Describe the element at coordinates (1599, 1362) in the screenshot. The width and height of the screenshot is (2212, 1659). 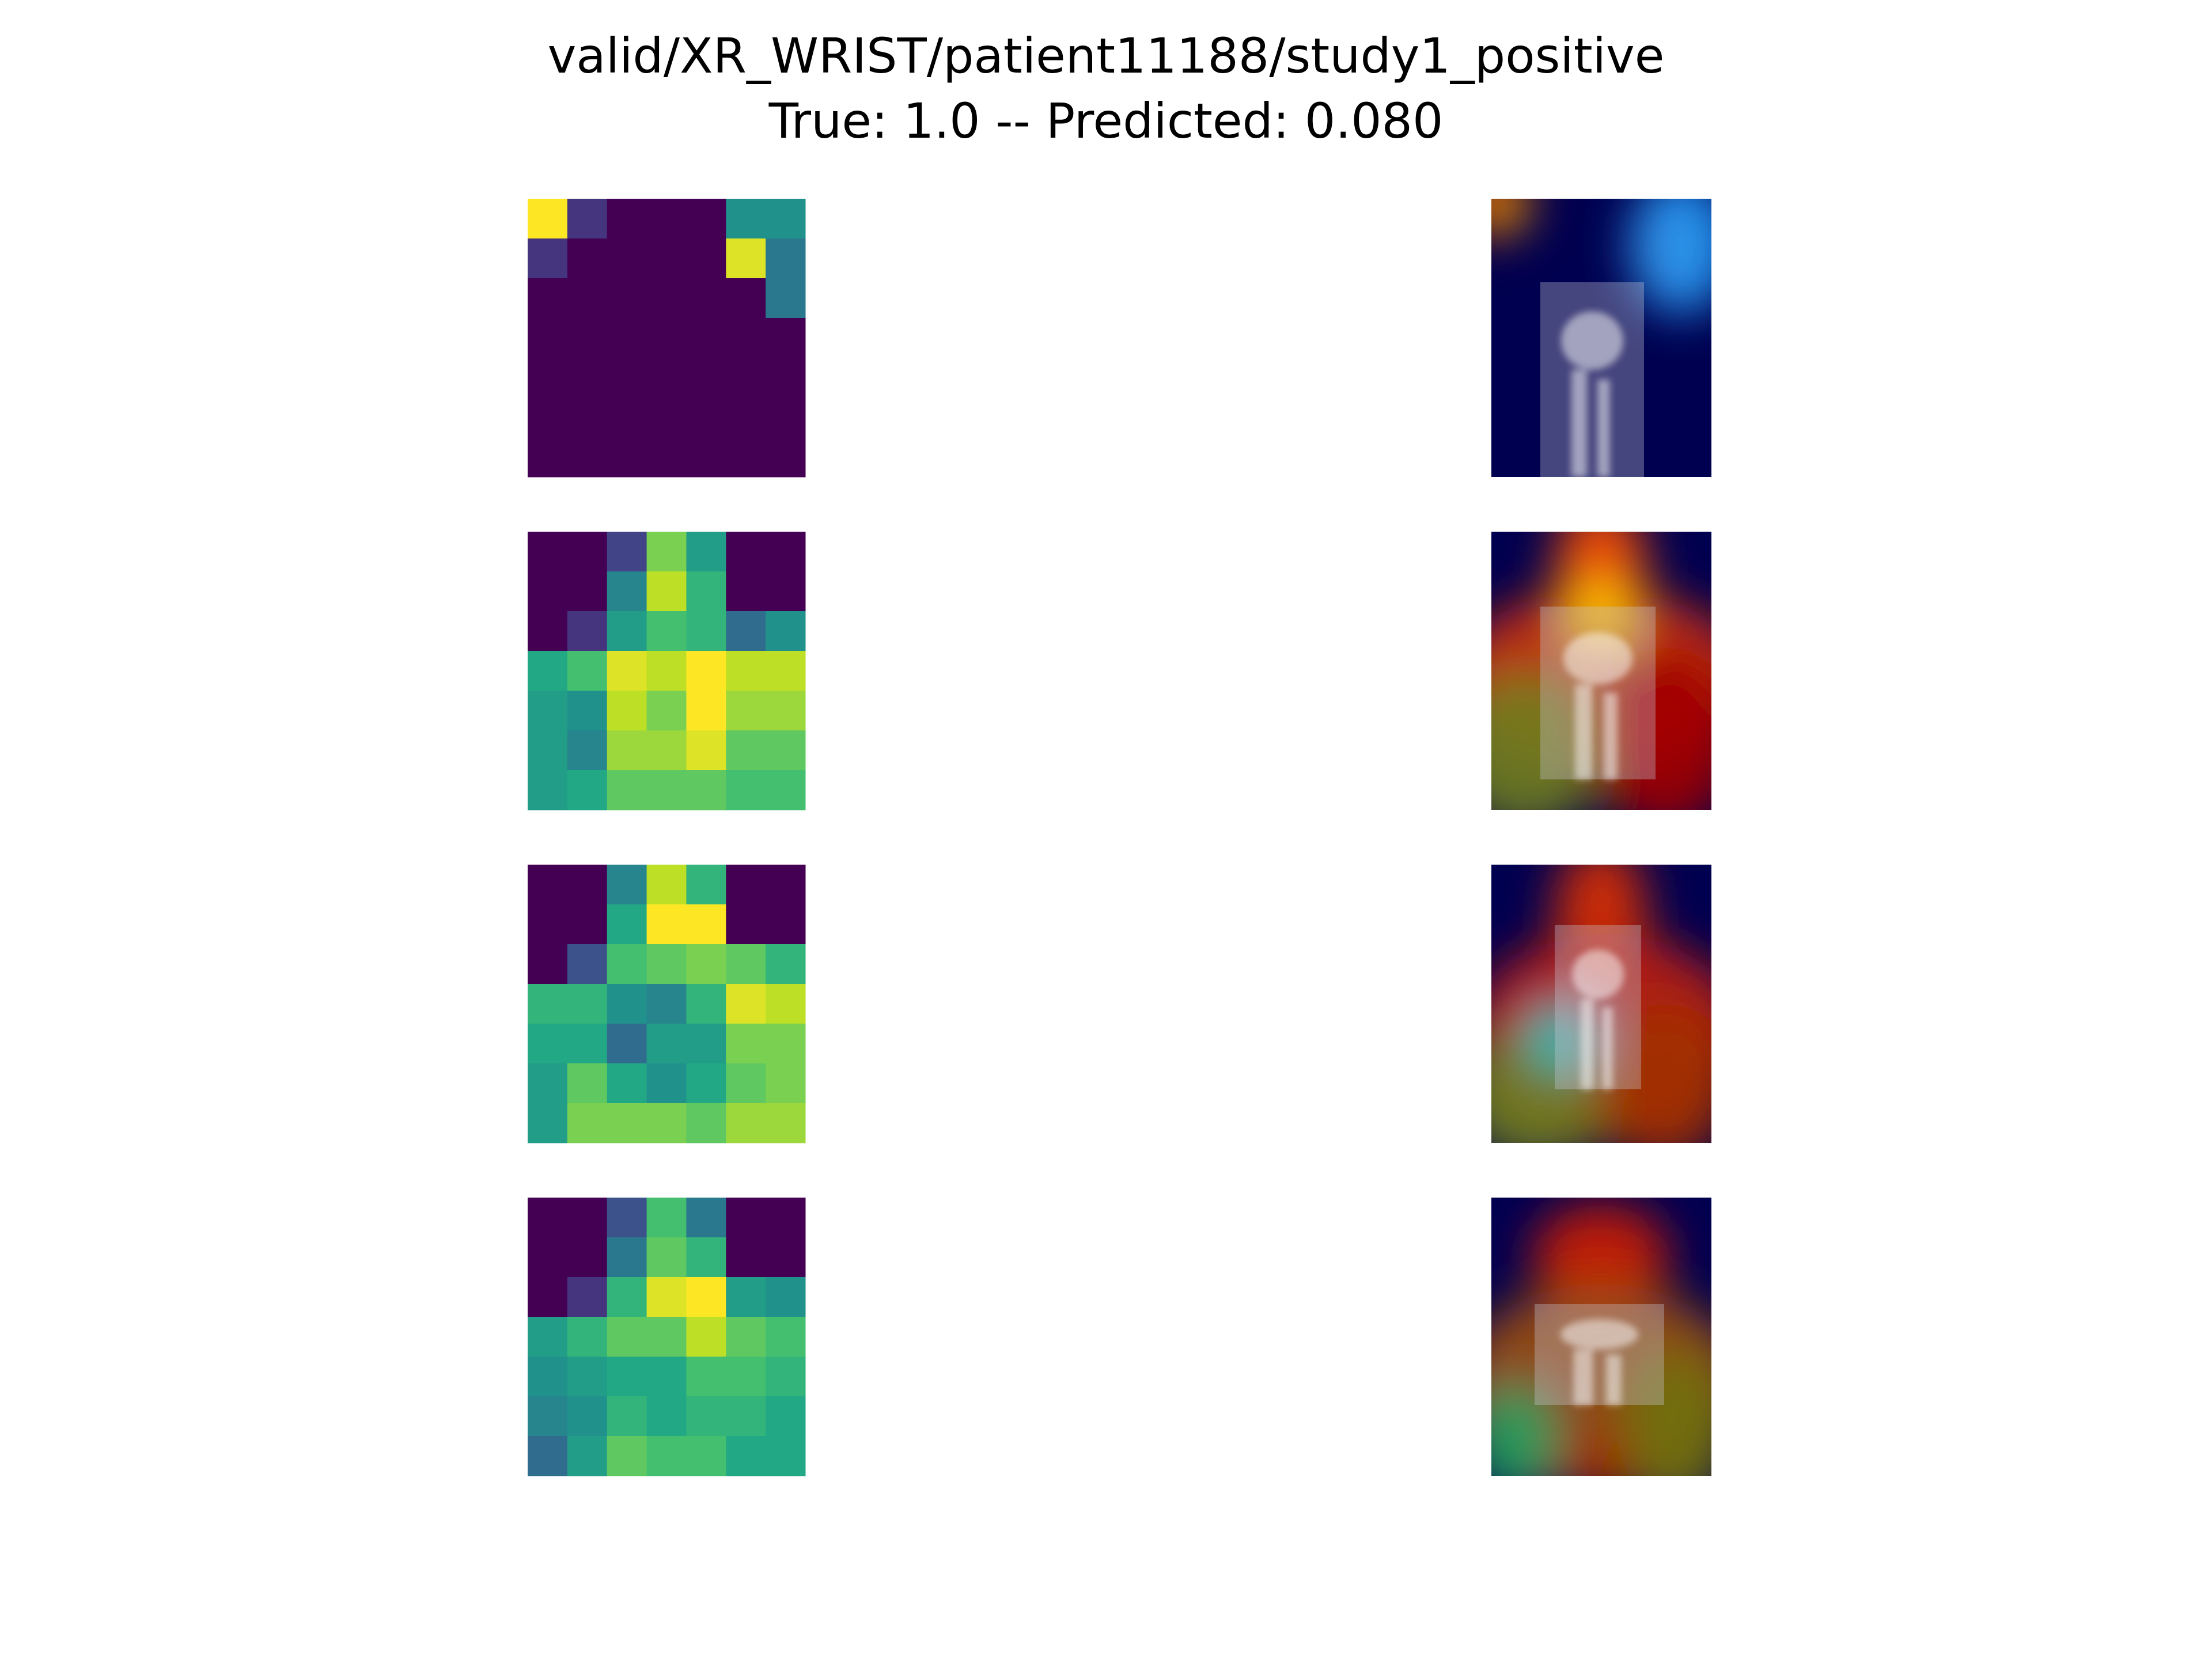
I see `xray-bones` at that location.